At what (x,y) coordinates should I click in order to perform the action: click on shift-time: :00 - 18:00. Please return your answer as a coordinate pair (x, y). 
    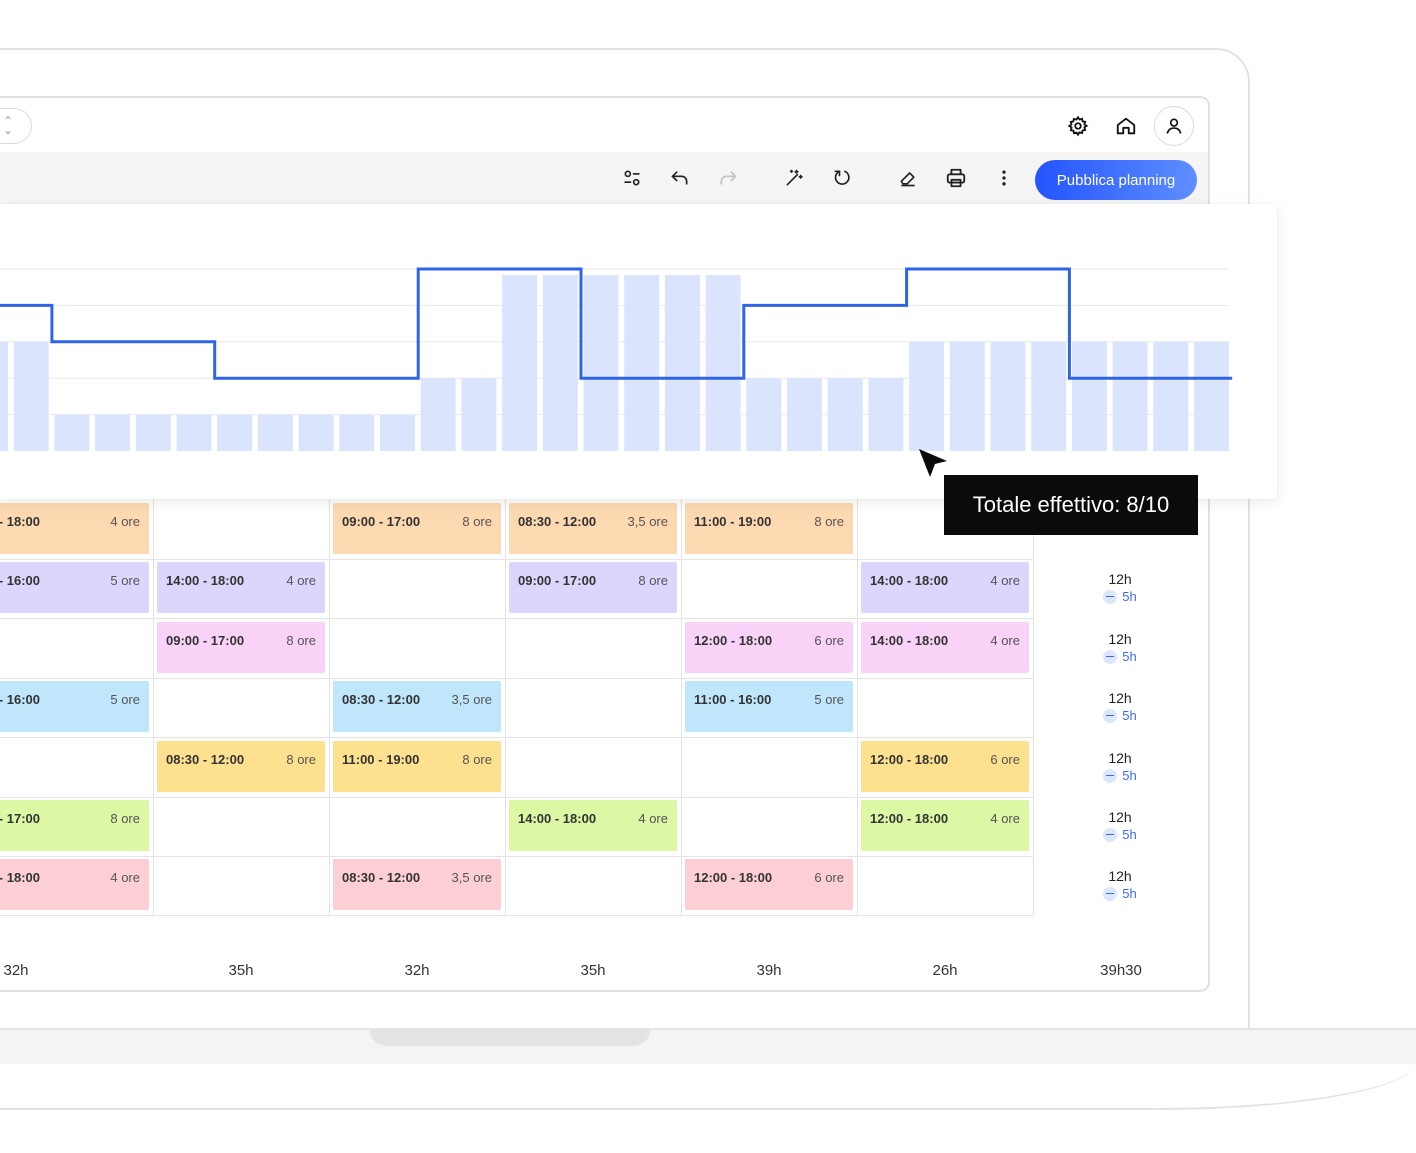
    Looking at the image, I should click on (20, 521).